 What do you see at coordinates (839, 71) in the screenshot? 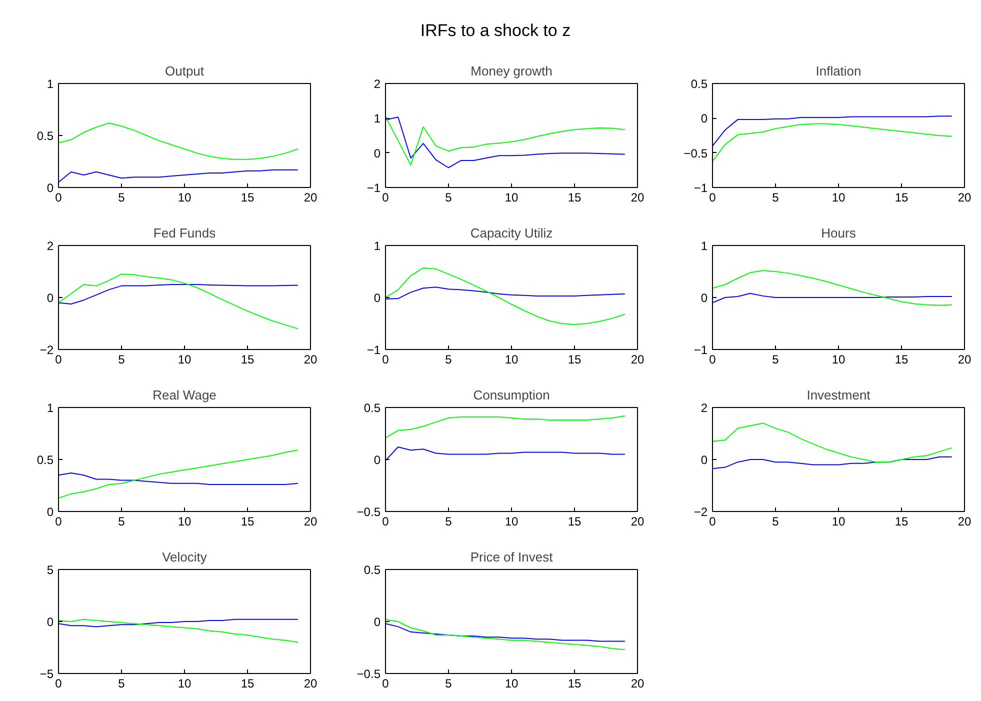
I see `chart-title: Inflation` at bounding box center [839, 71].